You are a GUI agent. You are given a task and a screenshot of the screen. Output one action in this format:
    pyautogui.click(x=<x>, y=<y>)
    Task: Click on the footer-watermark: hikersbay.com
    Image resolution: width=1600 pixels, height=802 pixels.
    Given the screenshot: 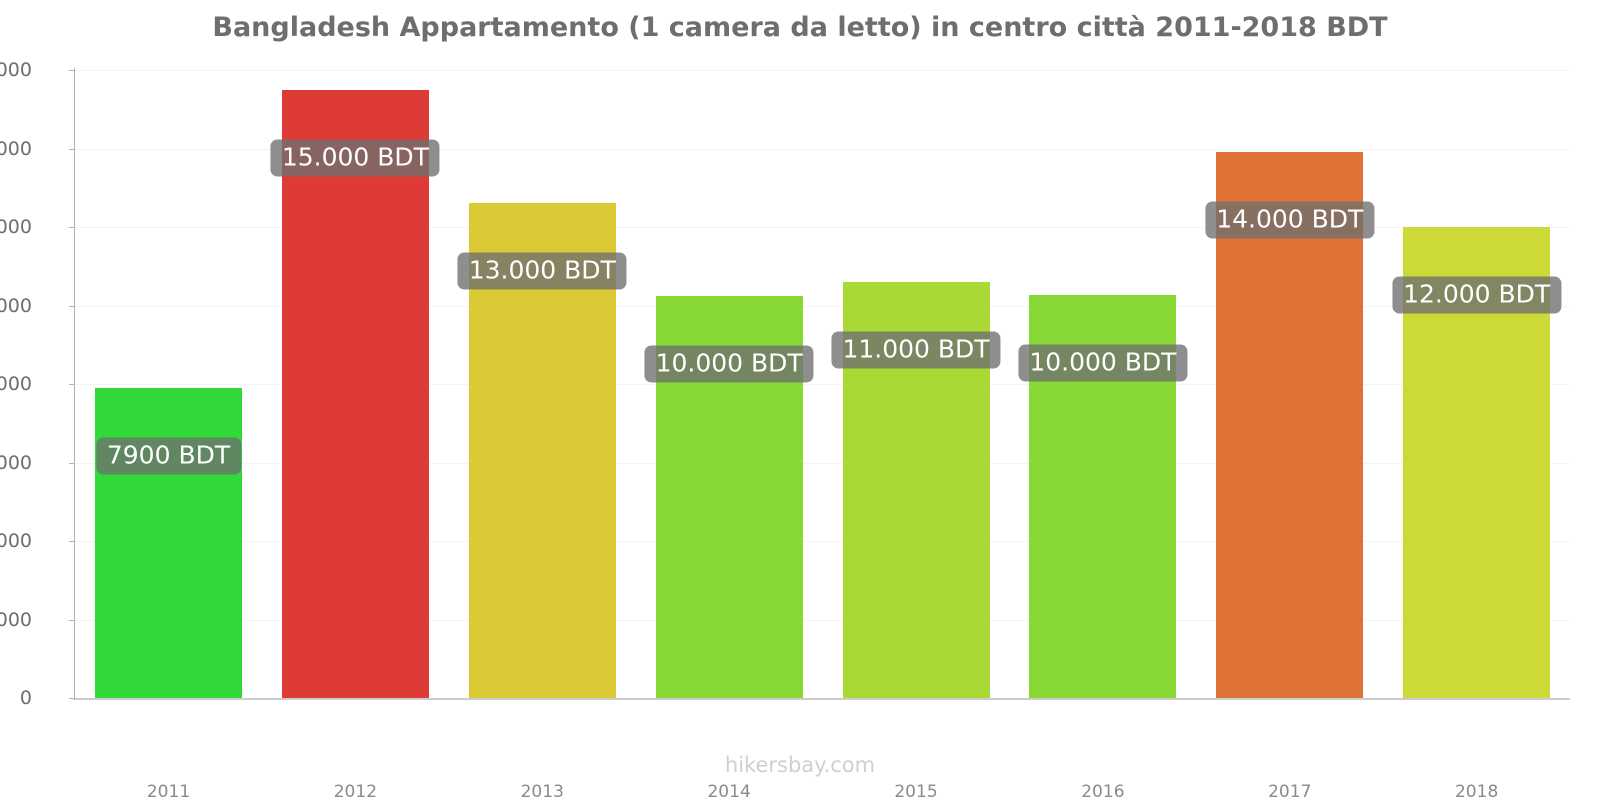 What is the action you would take?
    pyautogui.click(x=800, y=765)
    